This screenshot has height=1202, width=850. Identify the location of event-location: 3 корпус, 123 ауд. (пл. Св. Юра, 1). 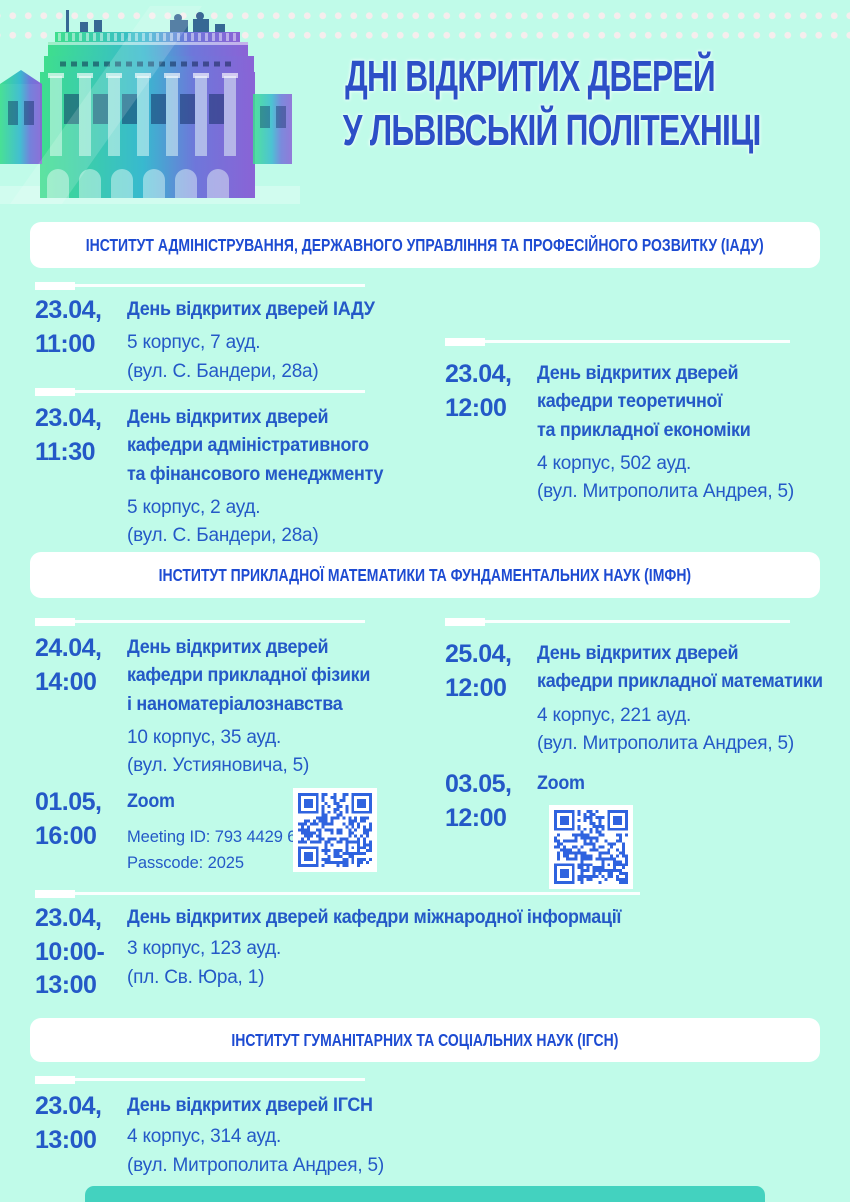
(395, 963).